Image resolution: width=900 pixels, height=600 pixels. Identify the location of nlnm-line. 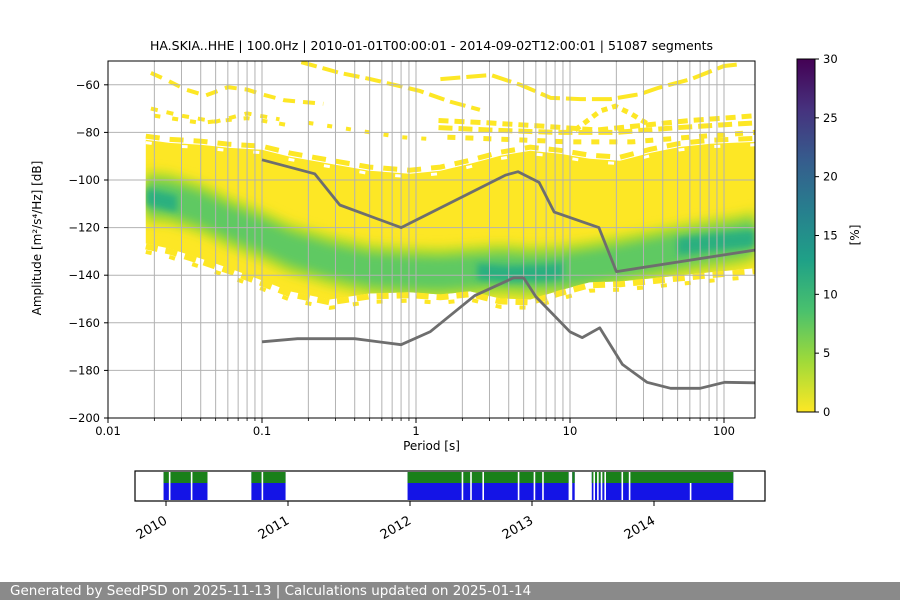
(508, 333).